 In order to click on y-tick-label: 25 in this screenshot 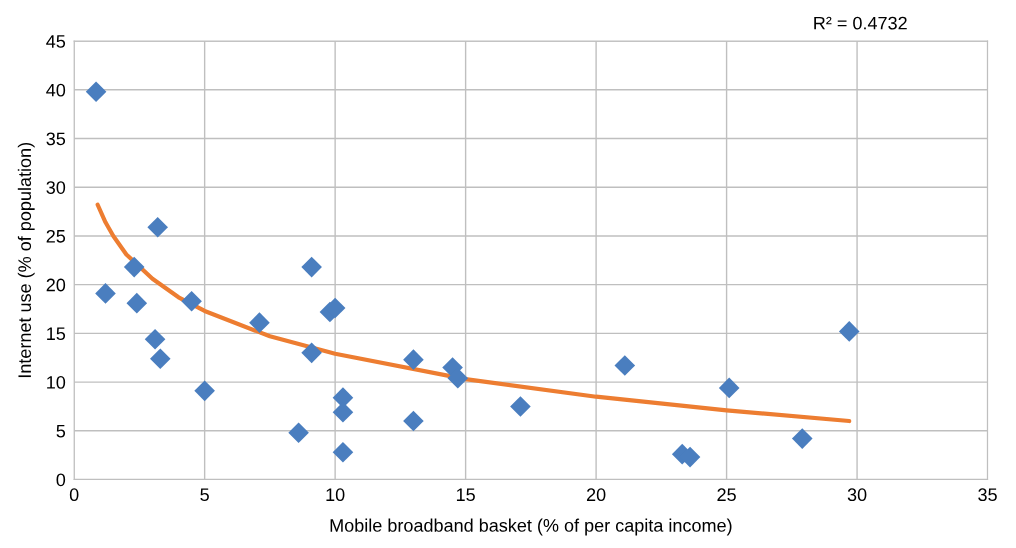, I will do `click(56, 236)`.